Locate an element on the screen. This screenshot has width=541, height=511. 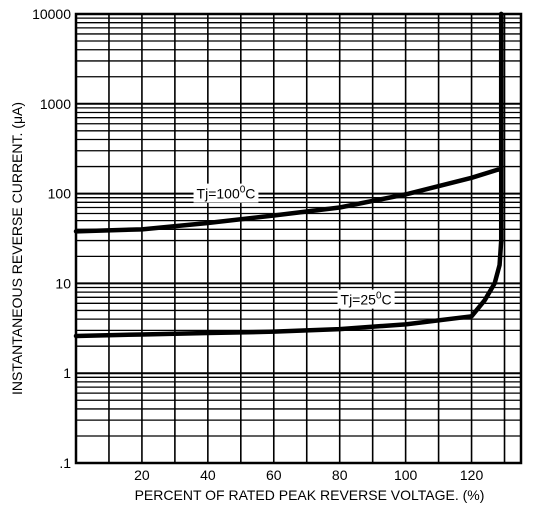
x-axis-tick-labels: 20 40 60 80 100 120 is located at coordinates (308, 475).